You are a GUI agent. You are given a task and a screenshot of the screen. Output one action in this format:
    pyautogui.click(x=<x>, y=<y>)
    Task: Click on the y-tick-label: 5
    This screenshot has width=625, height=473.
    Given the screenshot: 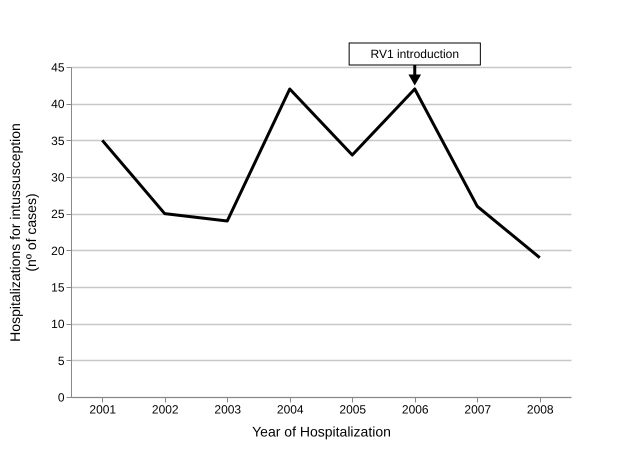 What is the action you would take?
    pyautogui.click(x=61, y=361)
    